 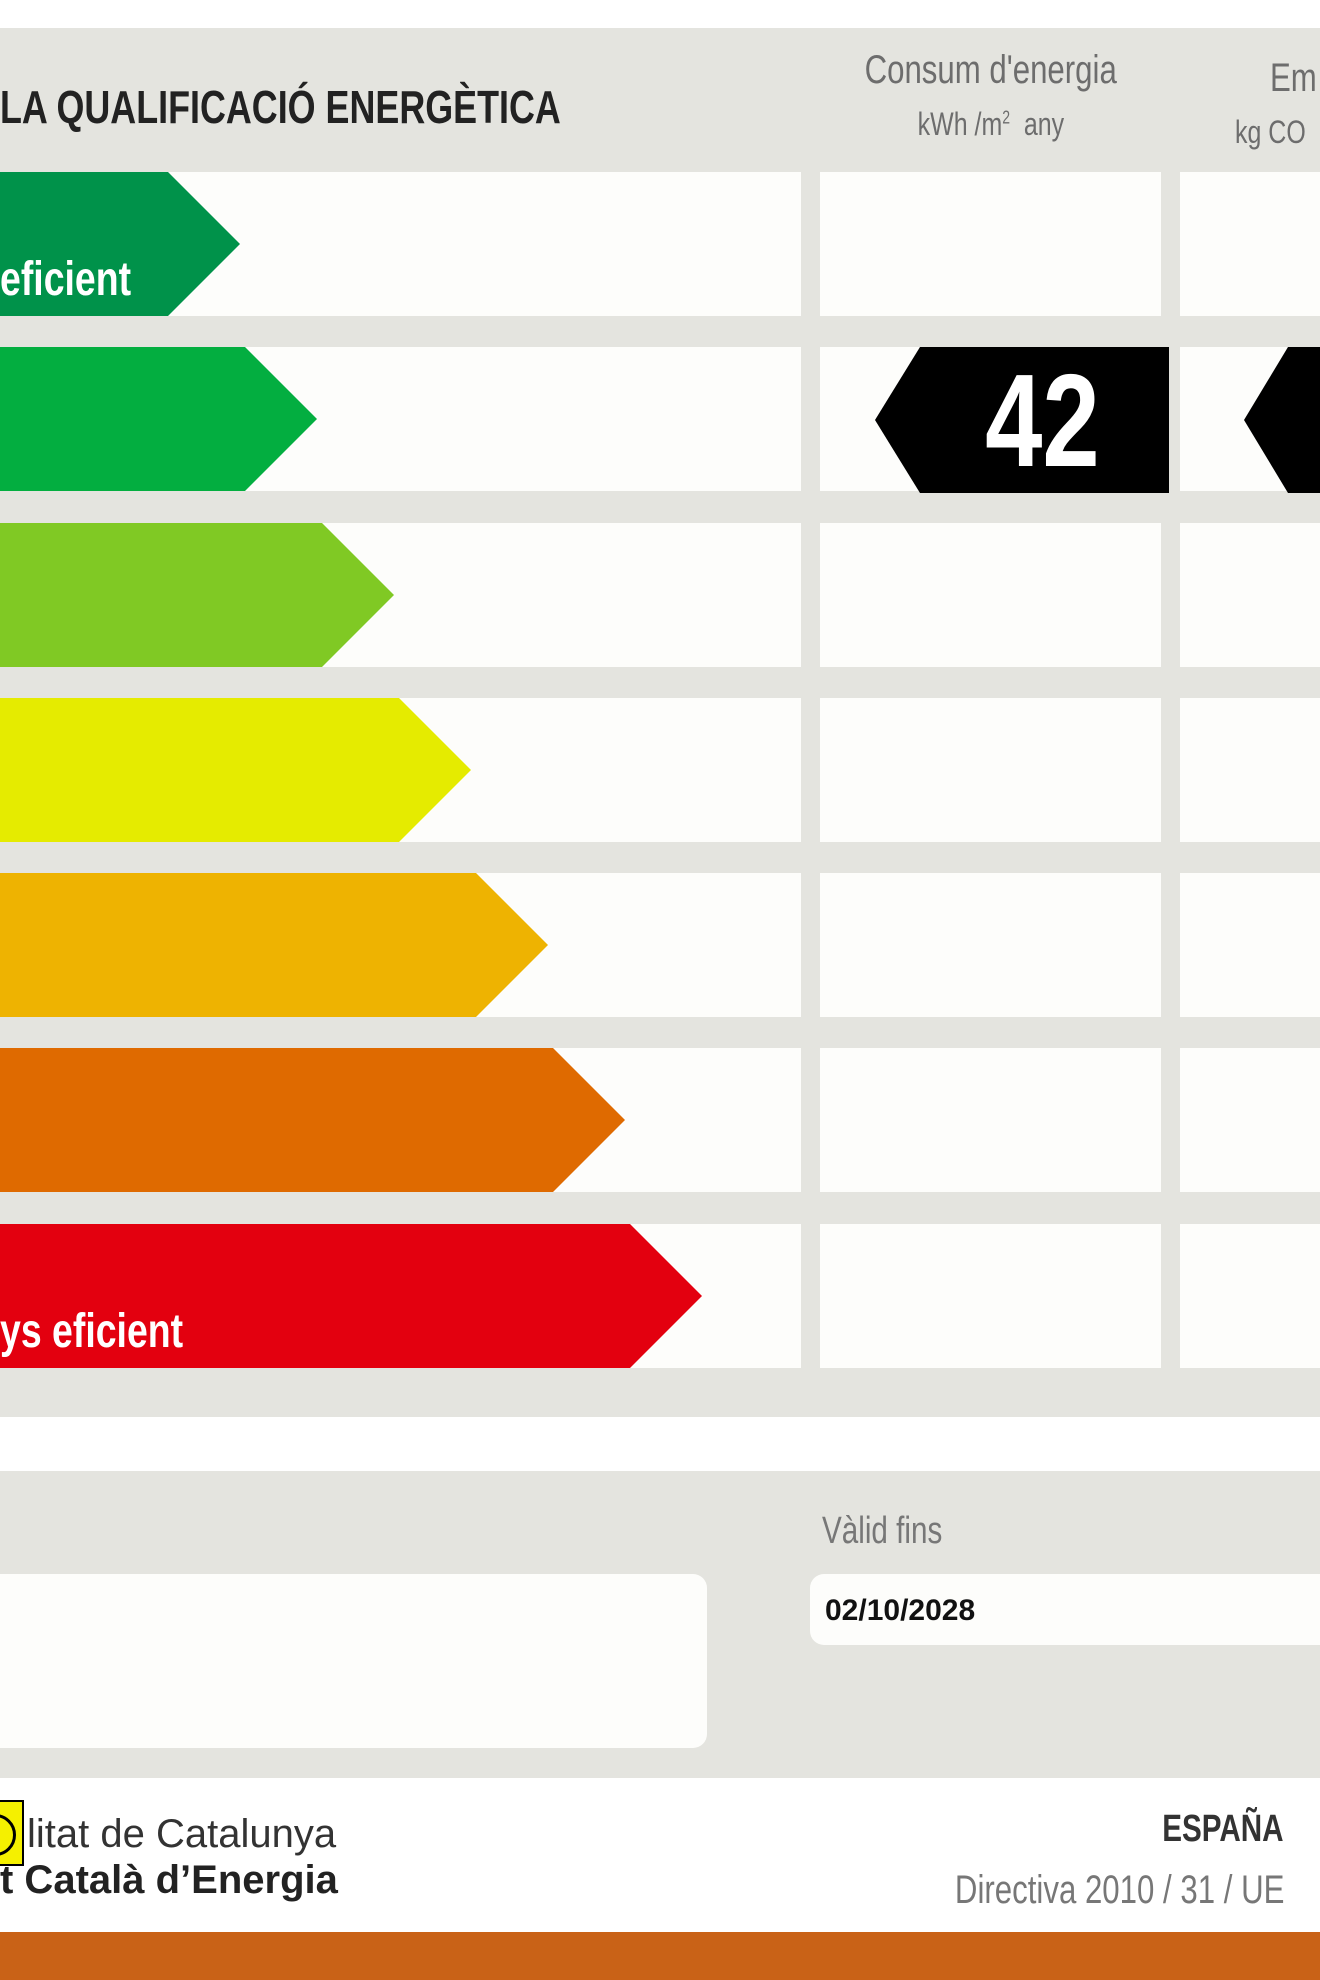 What do you see at coordinates (12, 1833) in the screenshot?
I see `logo-mark` at bounding box center [12, 1833].